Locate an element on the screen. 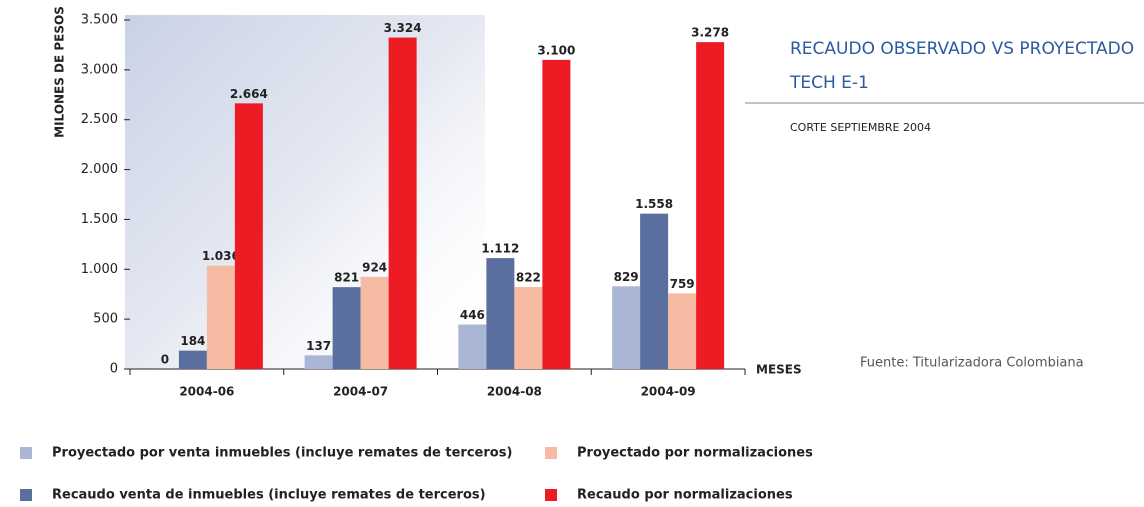  y-tick-label: 0 is located at coordinates (114, 369).